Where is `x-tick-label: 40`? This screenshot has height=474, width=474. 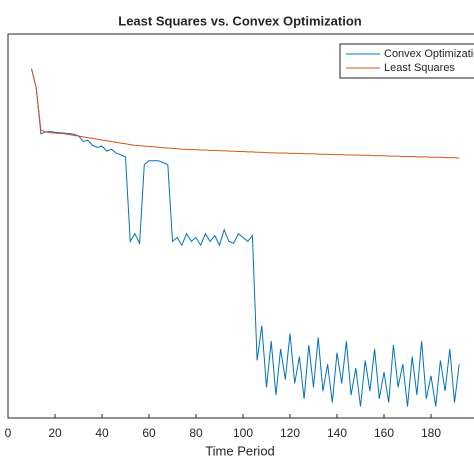 x-tick-label: 40 is located at coordinates (102, 433).